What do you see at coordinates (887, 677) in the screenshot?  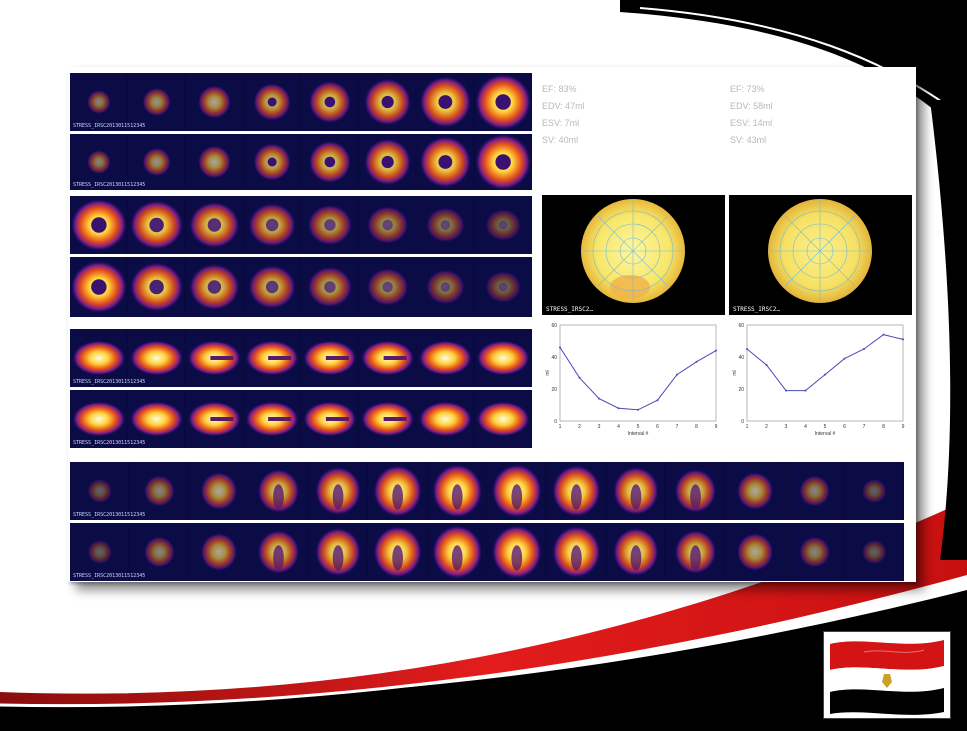 I see `egypt-flag-icon` at bounding box center [887, 677].